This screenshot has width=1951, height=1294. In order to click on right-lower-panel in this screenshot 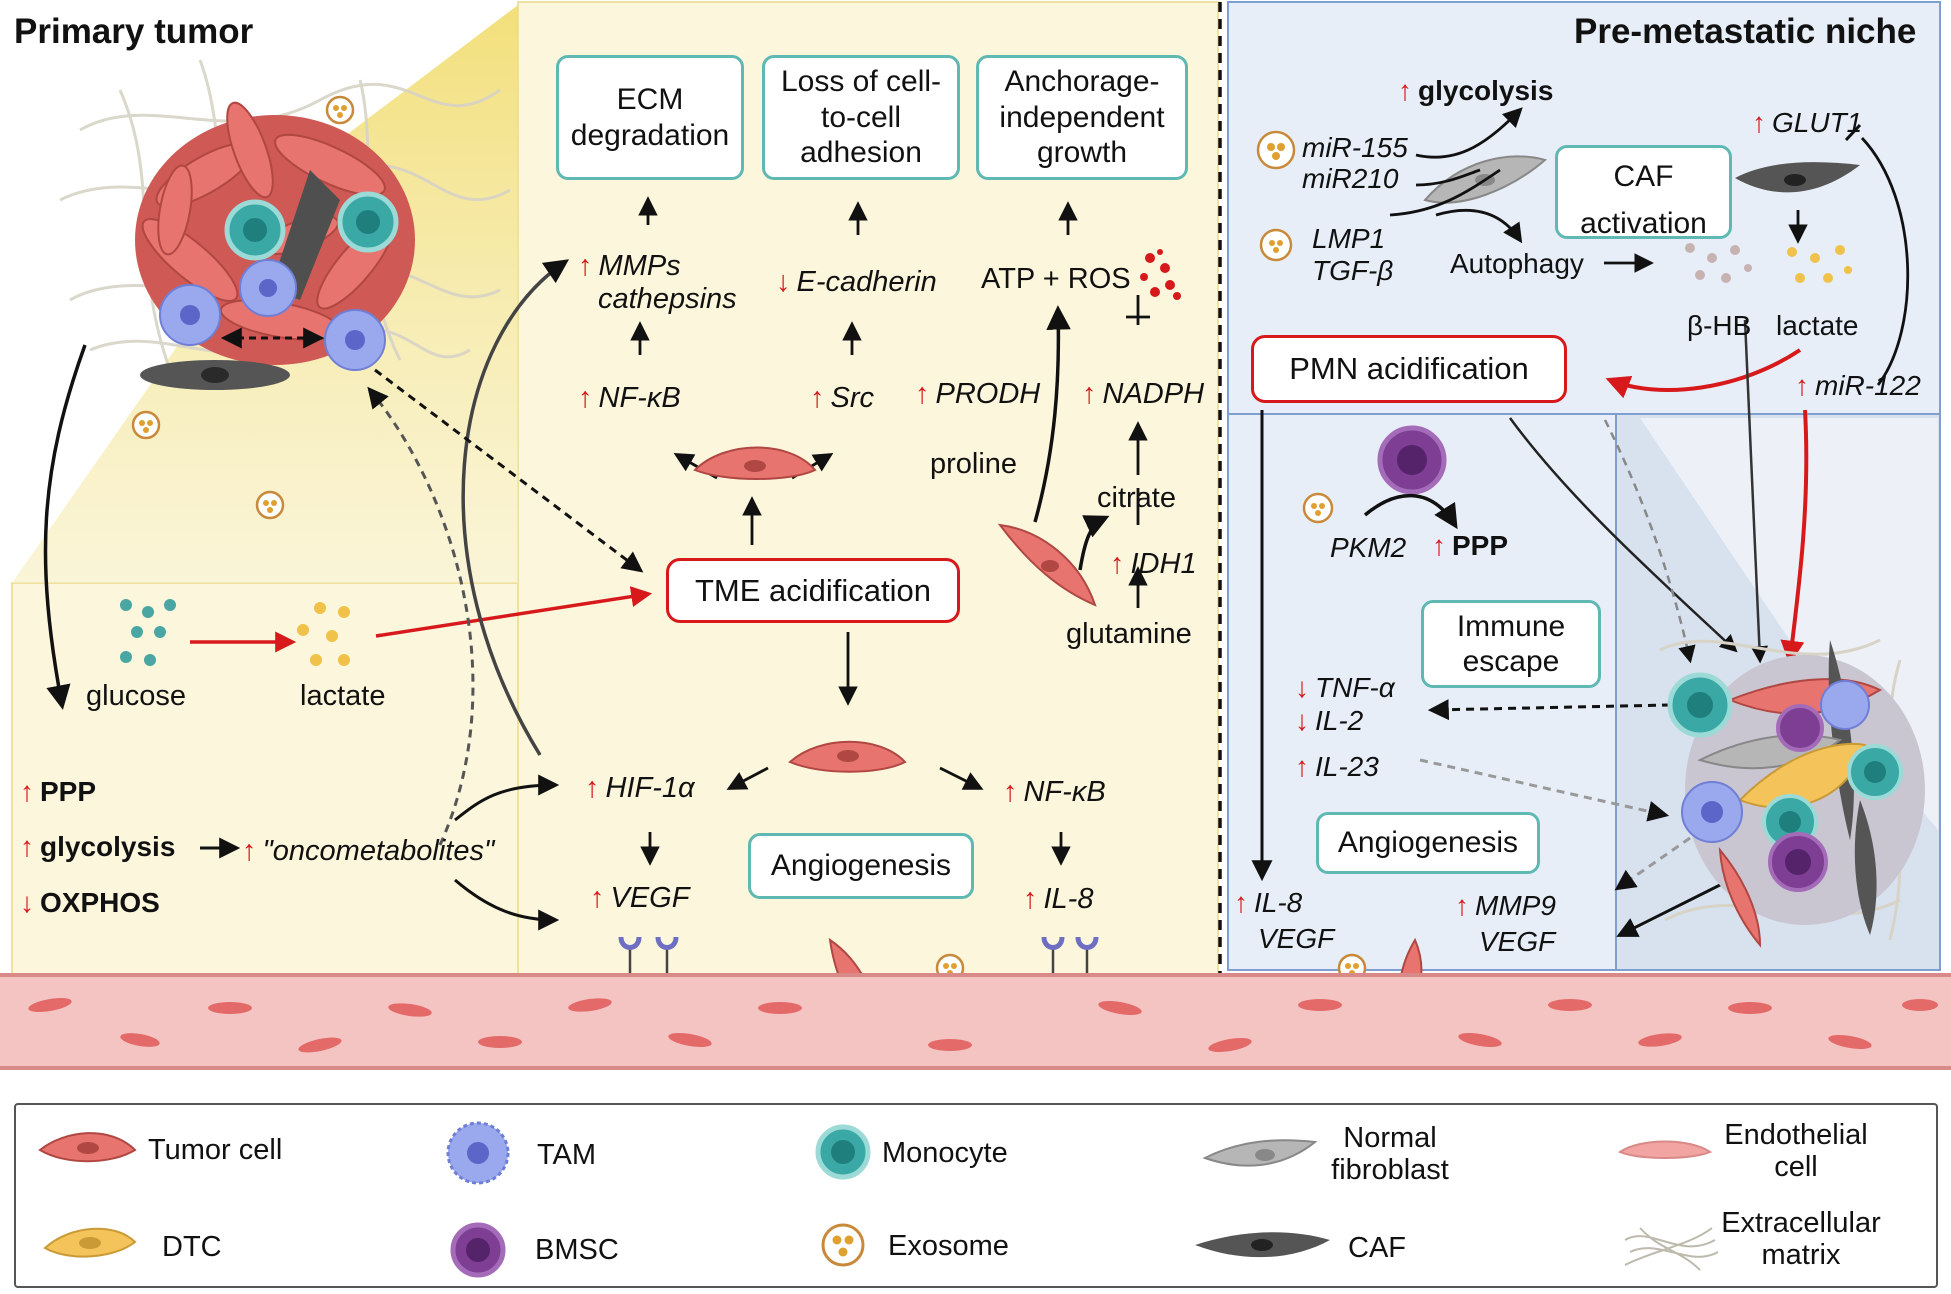, I will do `click(1422, 692)`.